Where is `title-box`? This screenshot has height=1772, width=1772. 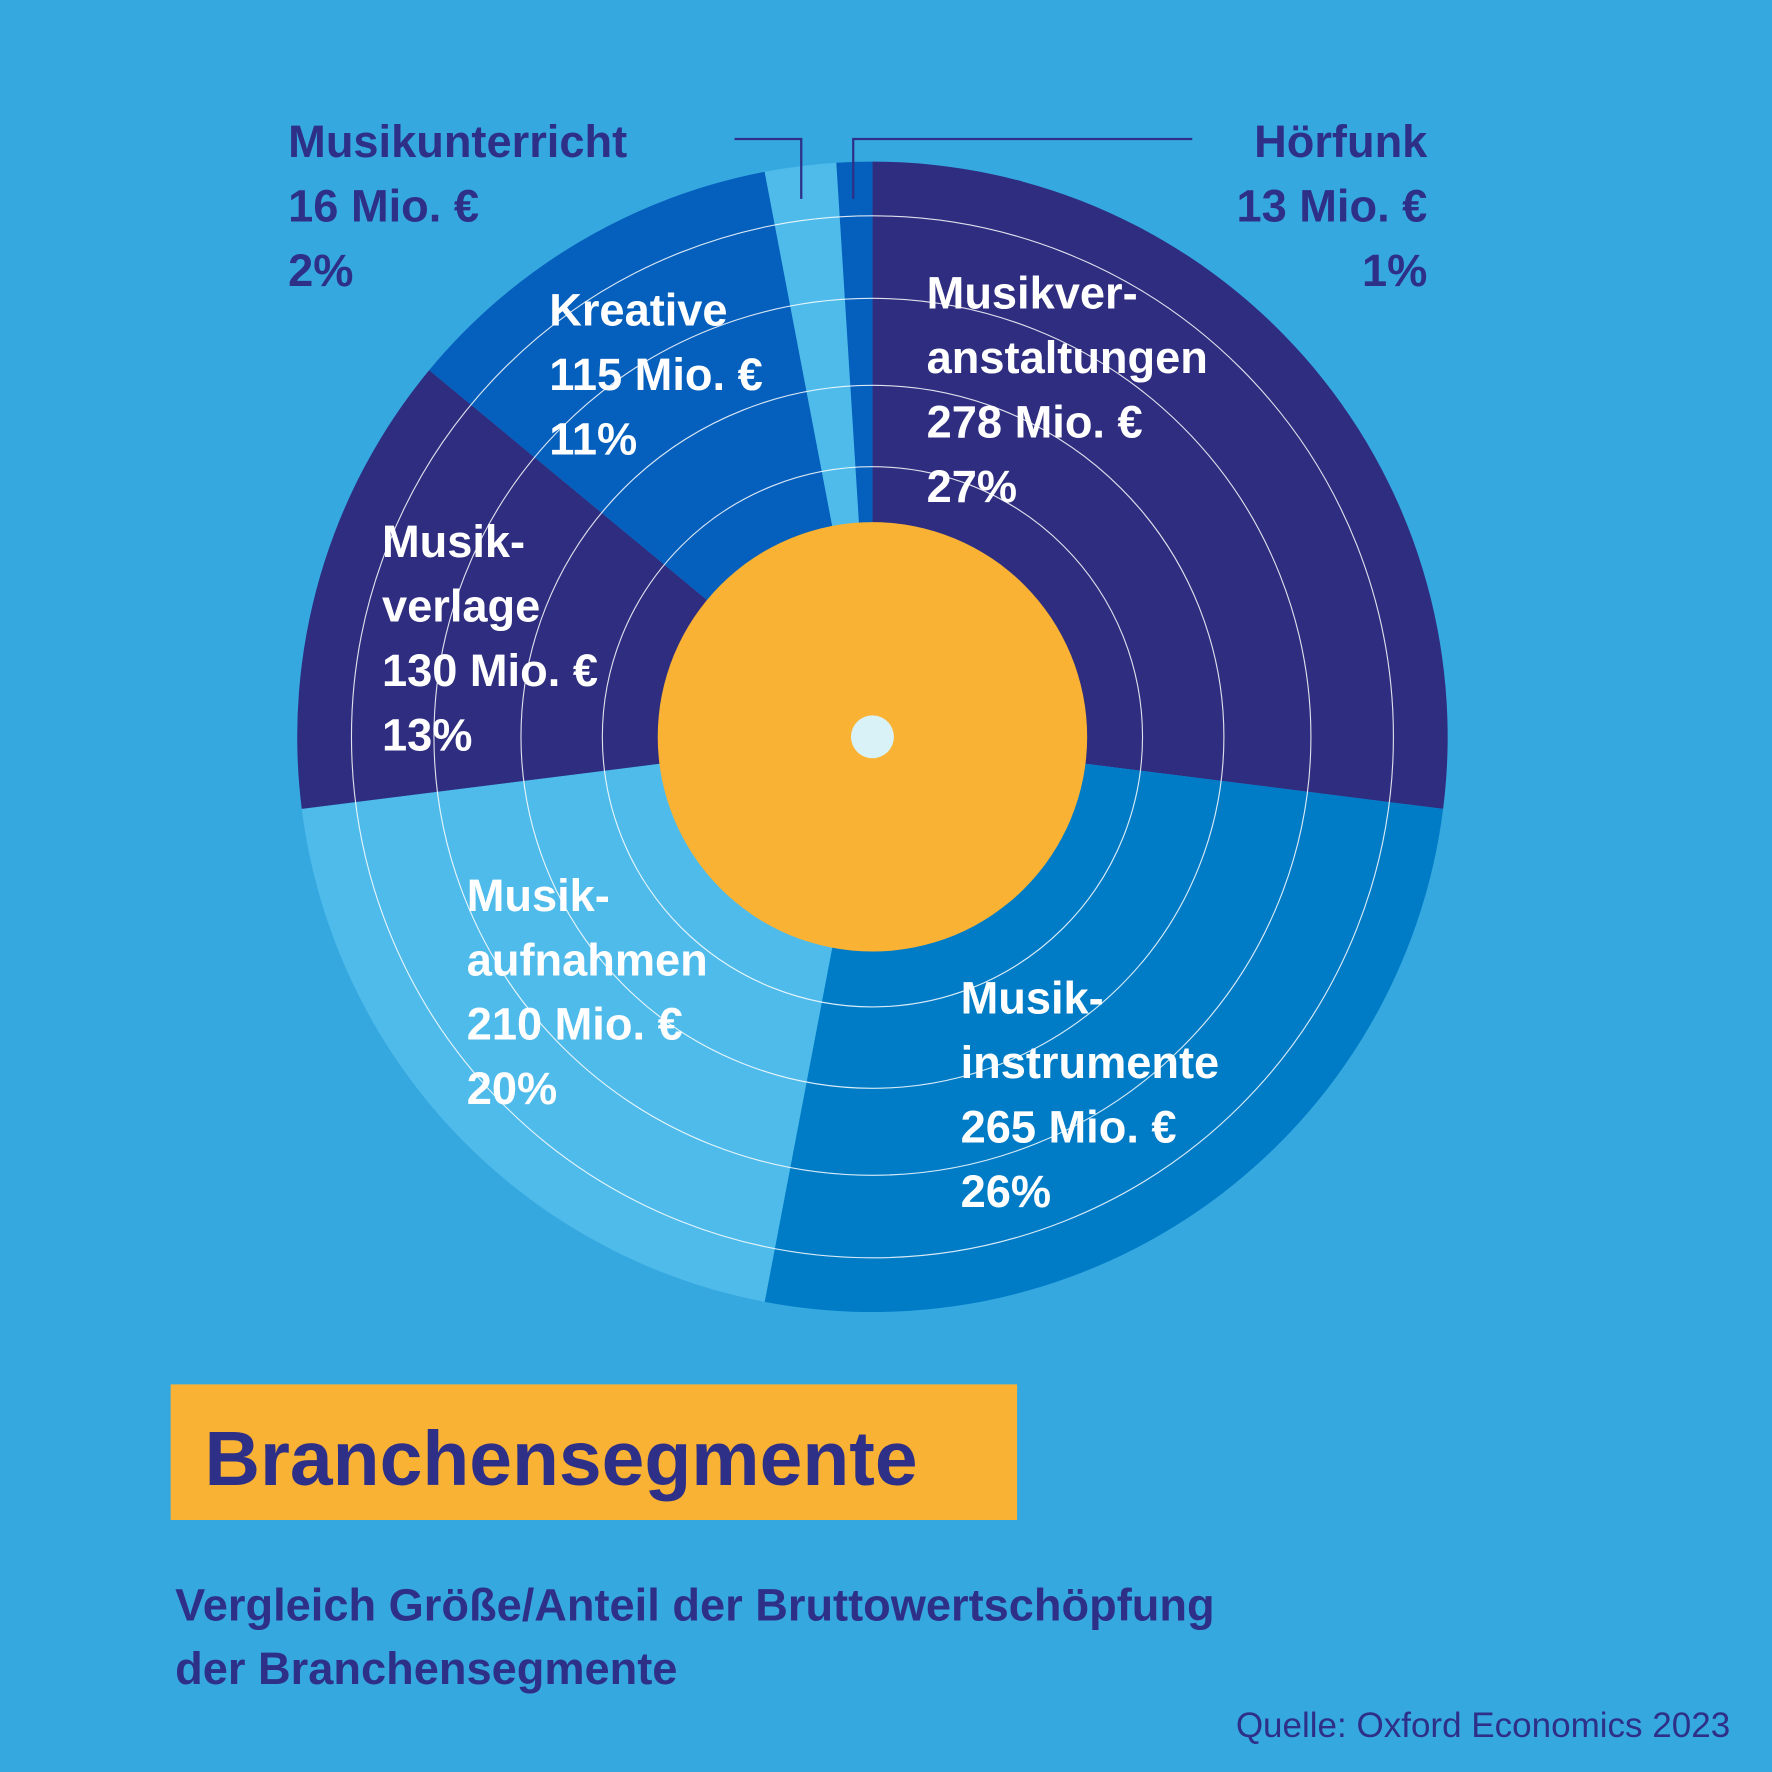
title-box is located at coordinates (594, 1452).